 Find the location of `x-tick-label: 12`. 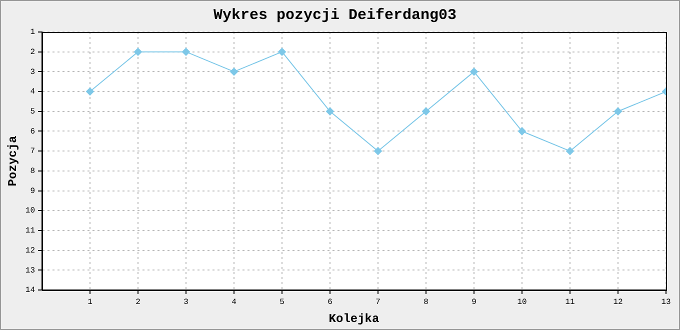

x-tick-label: 12 is located at coordinates (618, 302).